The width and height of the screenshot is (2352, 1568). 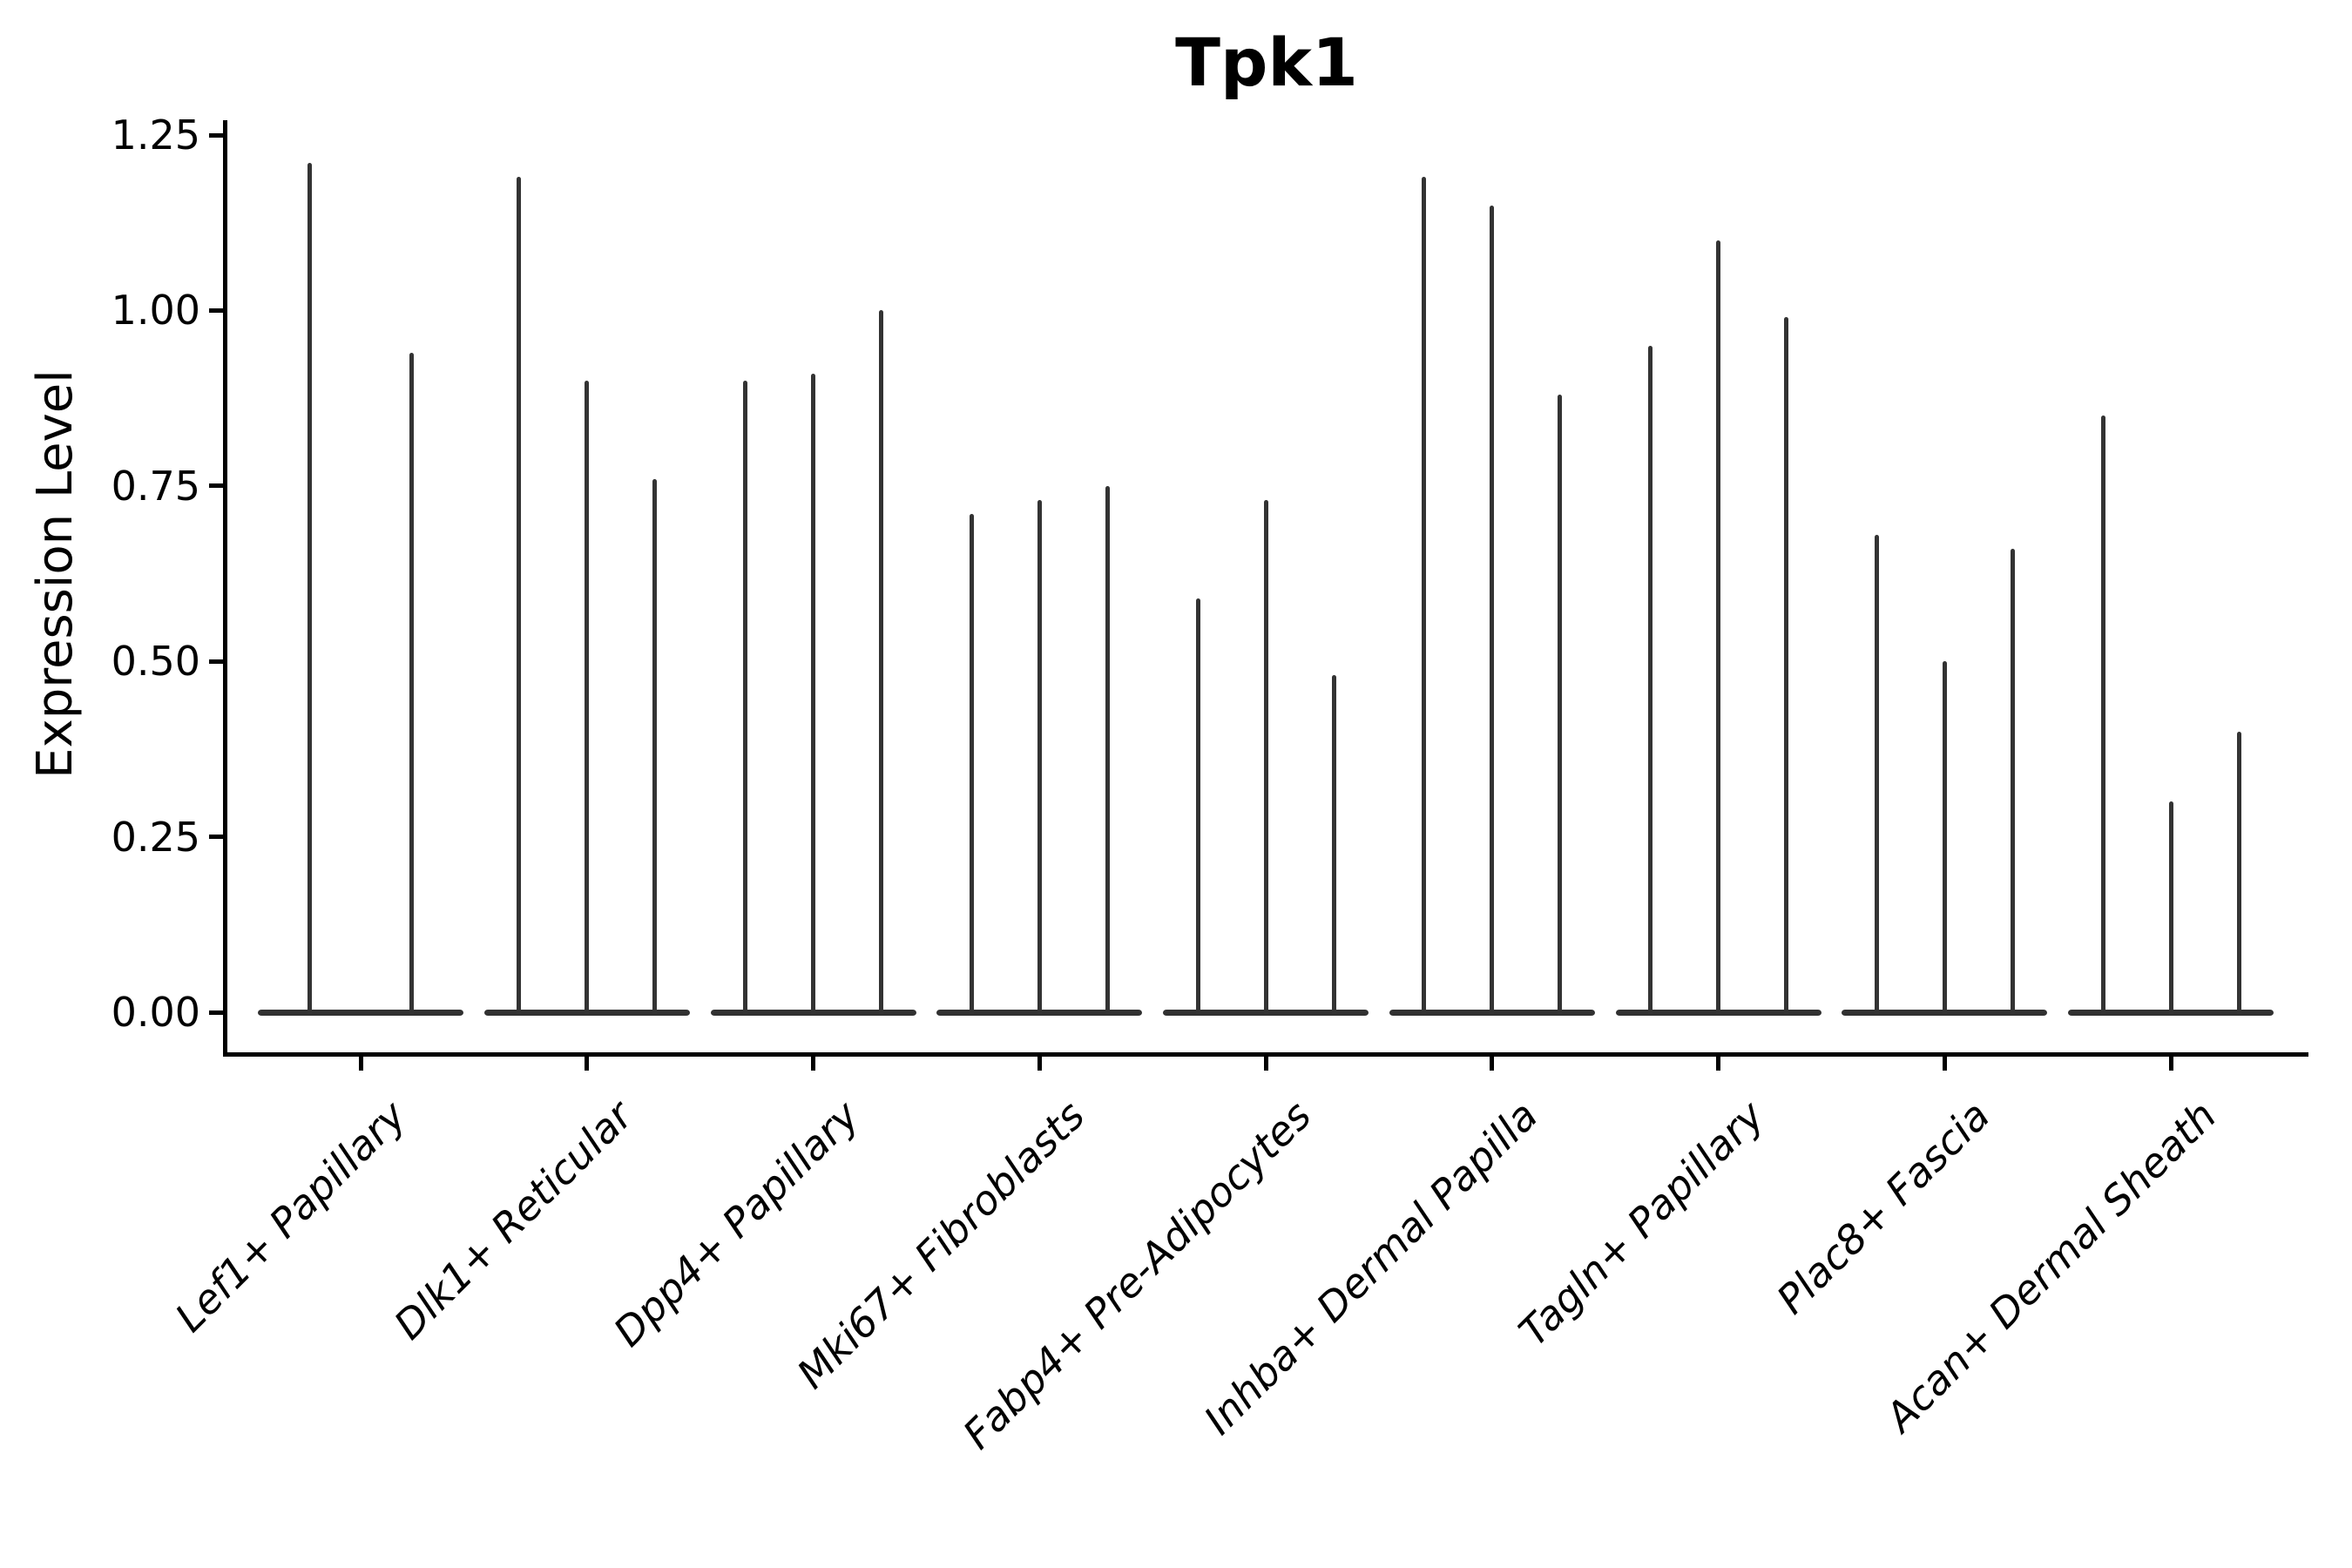 I want to click on x-tick-label: Plac8+ Fascia, so click(x=1883, y=1207).